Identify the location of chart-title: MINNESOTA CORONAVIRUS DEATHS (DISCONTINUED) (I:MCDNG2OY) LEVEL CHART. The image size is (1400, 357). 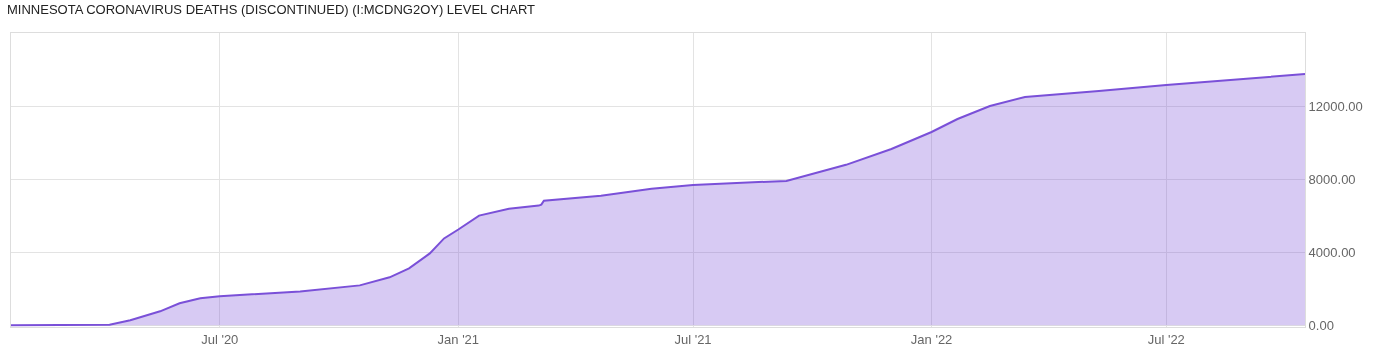
(271, 10).